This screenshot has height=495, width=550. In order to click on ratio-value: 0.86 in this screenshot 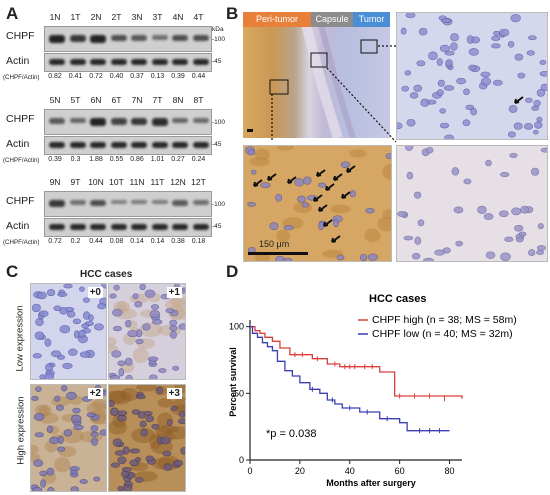, I will do `click(137, 159)`.